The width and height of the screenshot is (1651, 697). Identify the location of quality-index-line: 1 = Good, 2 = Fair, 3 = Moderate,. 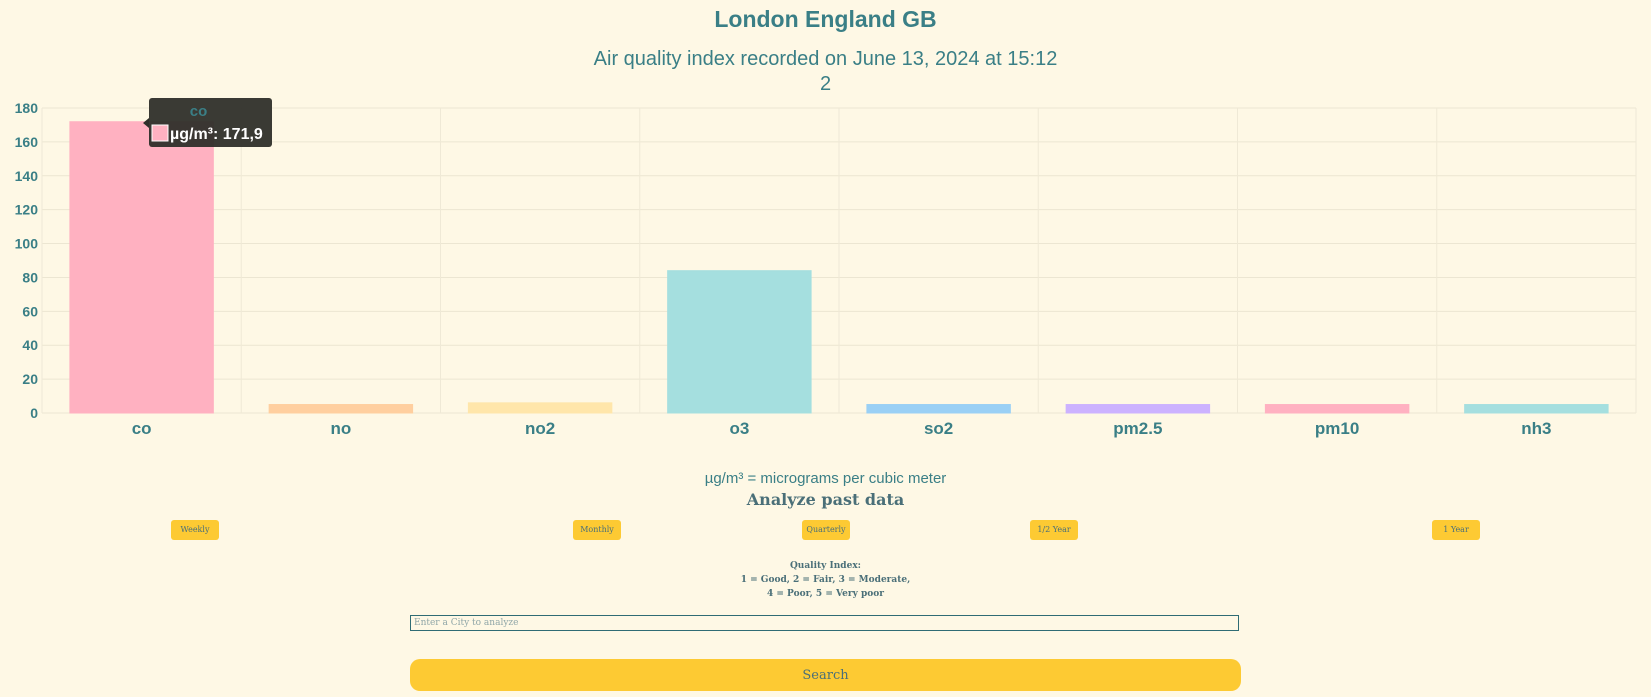
(825, 580).